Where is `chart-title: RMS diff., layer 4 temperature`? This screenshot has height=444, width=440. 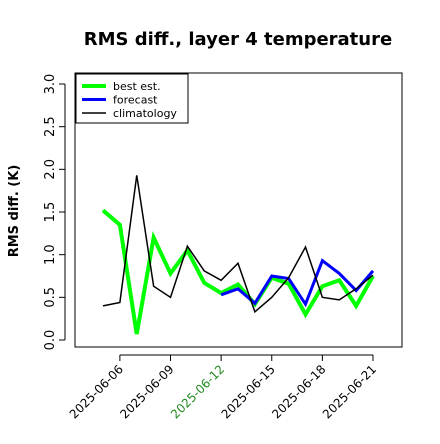
chart-title: RMS diff., layer 4 temperature is located at coordinates (238, 39).